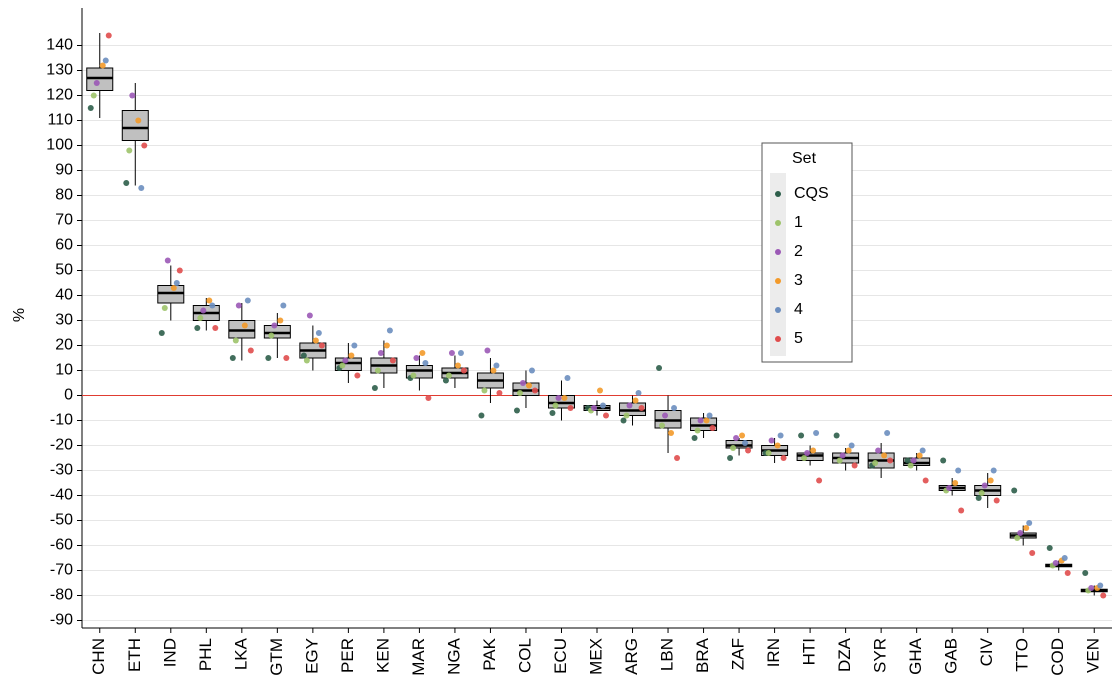  I want to click on x-tick-label: ECU, so click(560, 656).